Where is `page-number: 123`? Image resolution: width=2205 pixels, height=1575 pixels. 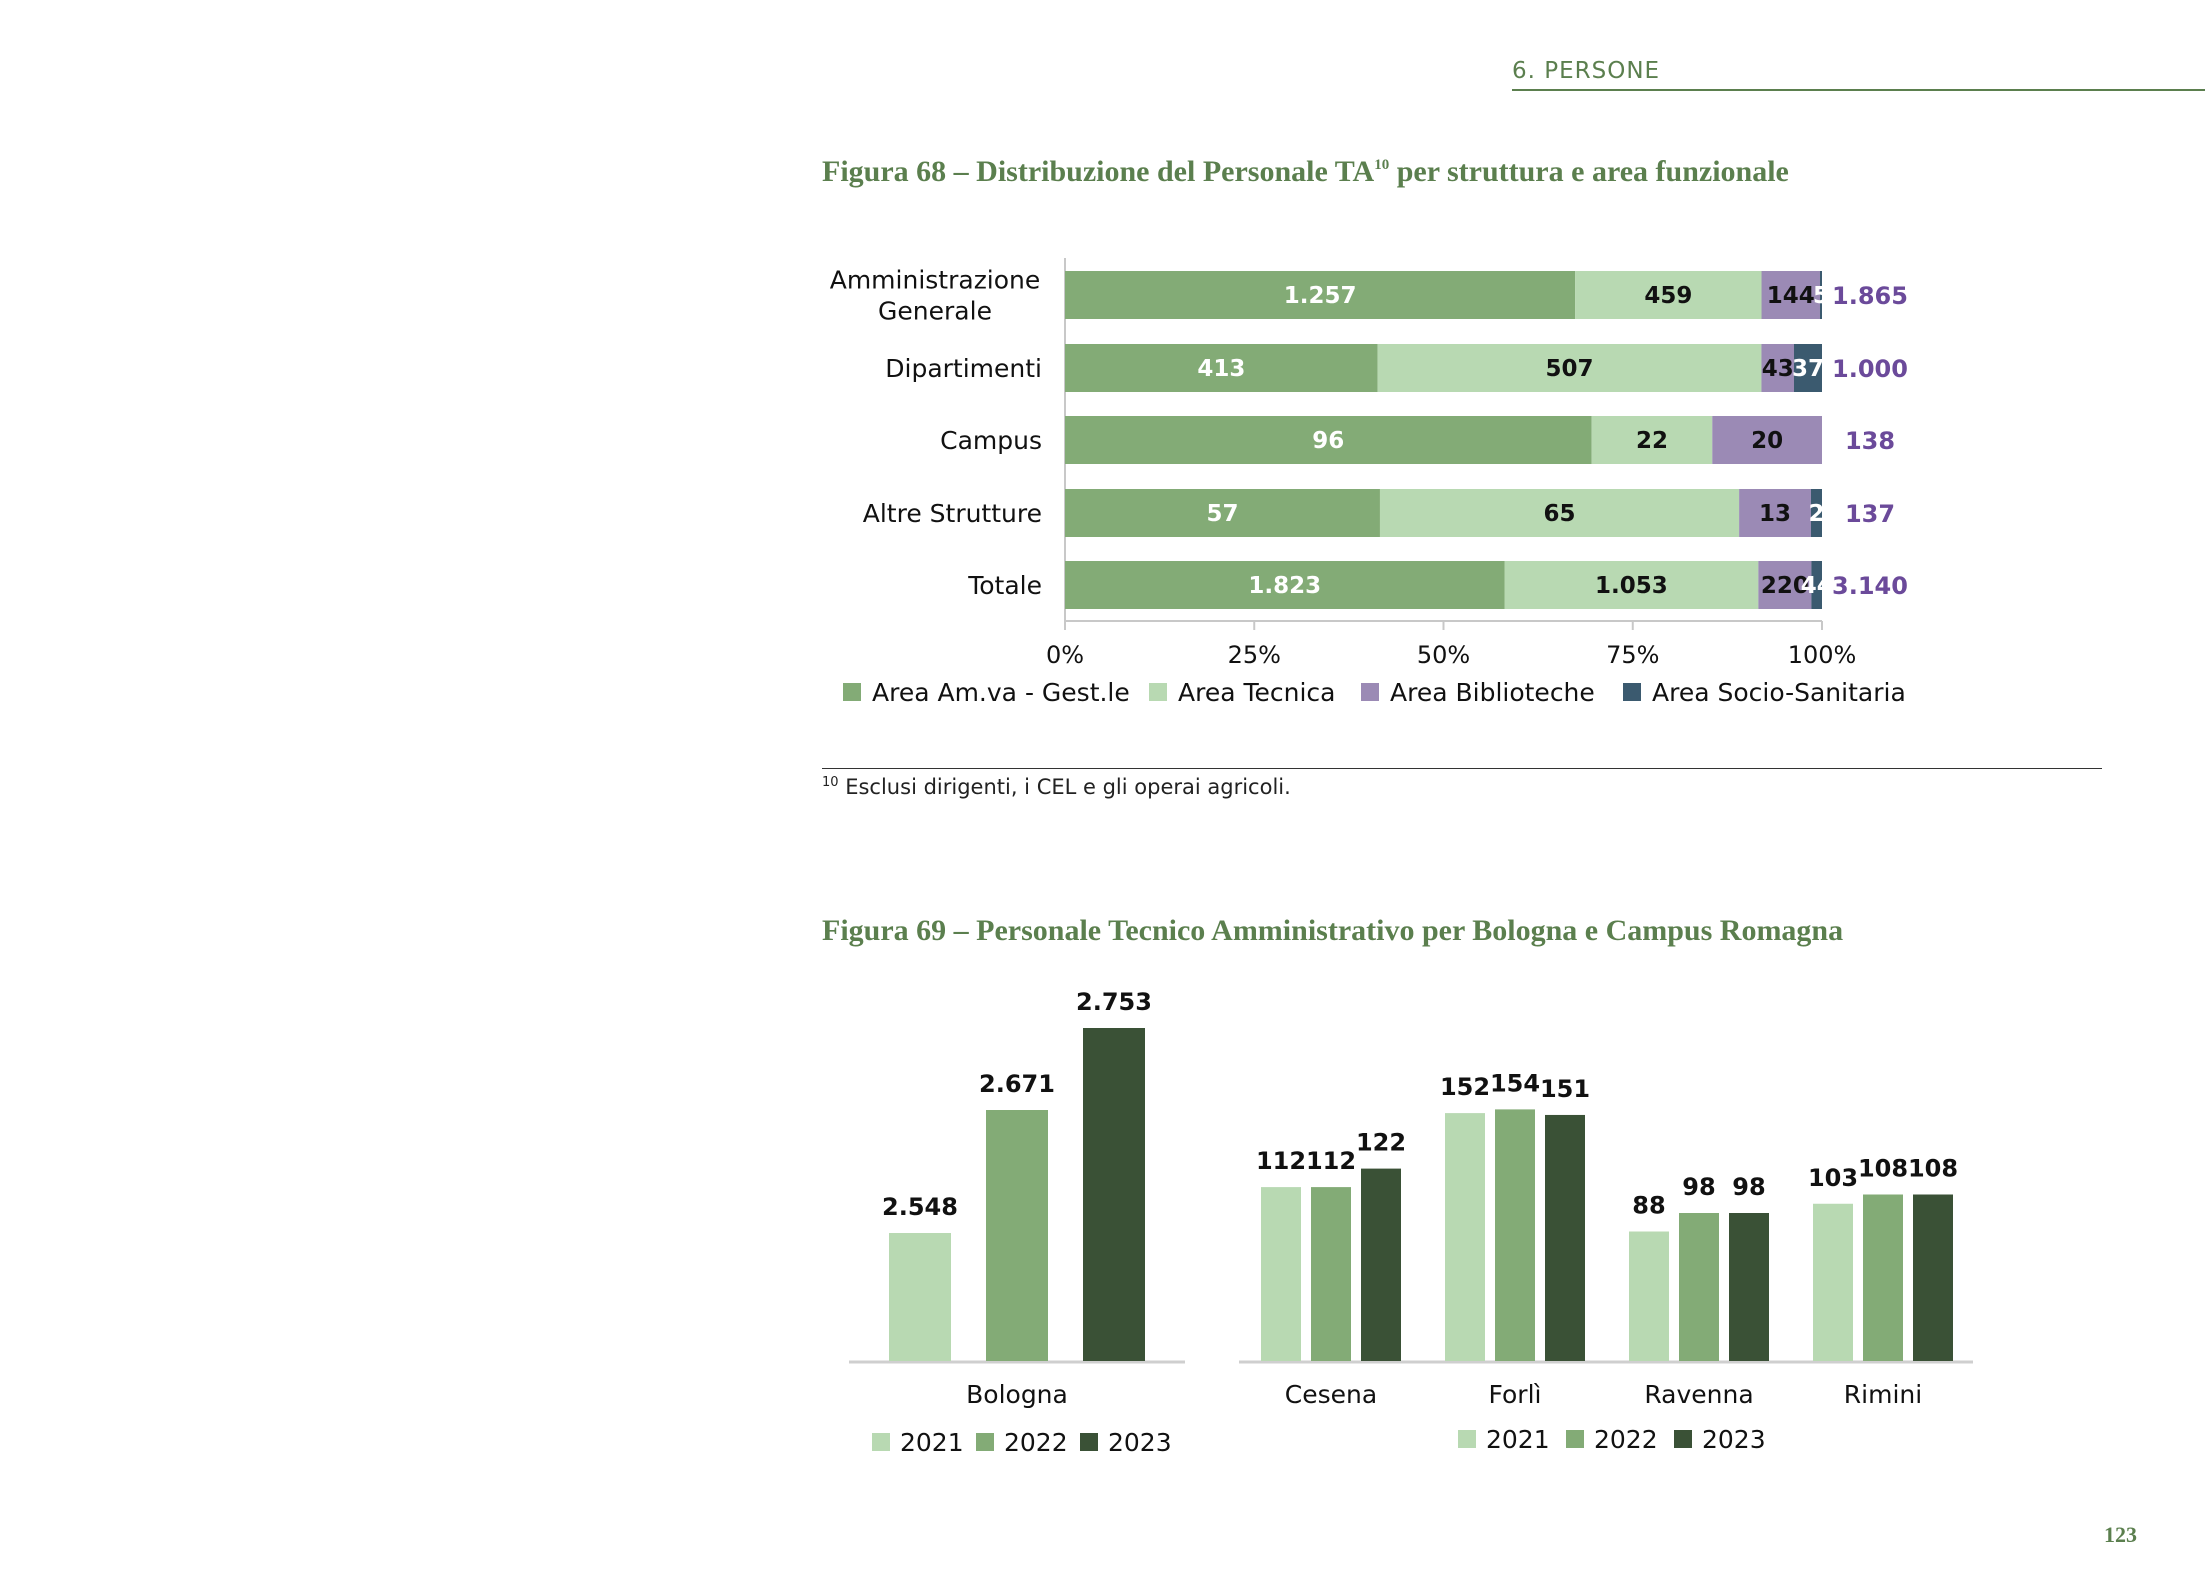
page-number: 123 is located at coordinates (2120, 1534).